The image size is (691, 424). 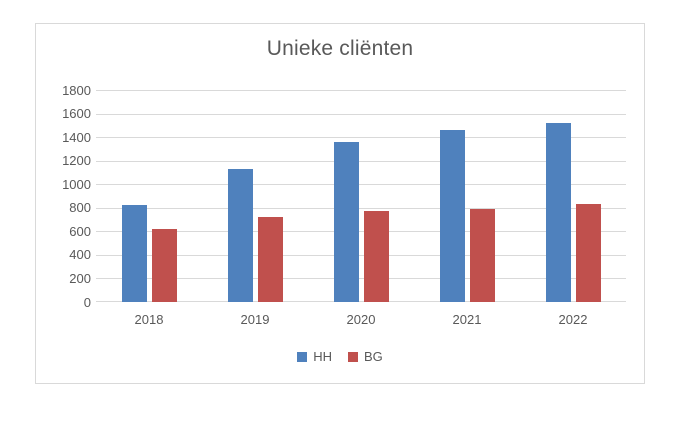 What do you see at coordinates (373, 356) in the screenshot?
I see `legend-label-bg: BG` at bounding box center [373, 356].